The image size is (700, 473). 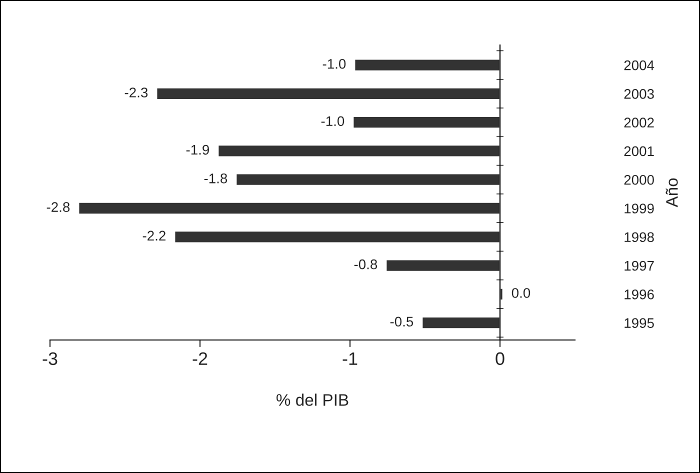 What do you see at coordinates (639, 94) in the screenshot?
I see `y-tick-label: 2003` at bounding box center [639, 94].